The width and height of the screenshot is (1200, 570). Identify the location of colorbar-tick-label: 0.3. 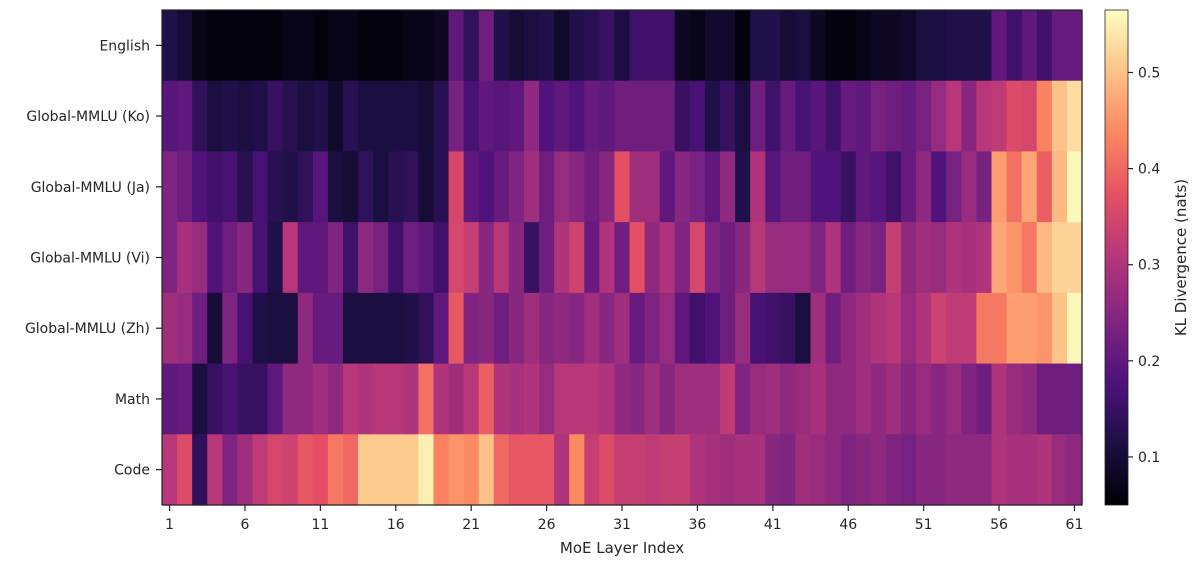
(1149, 266).